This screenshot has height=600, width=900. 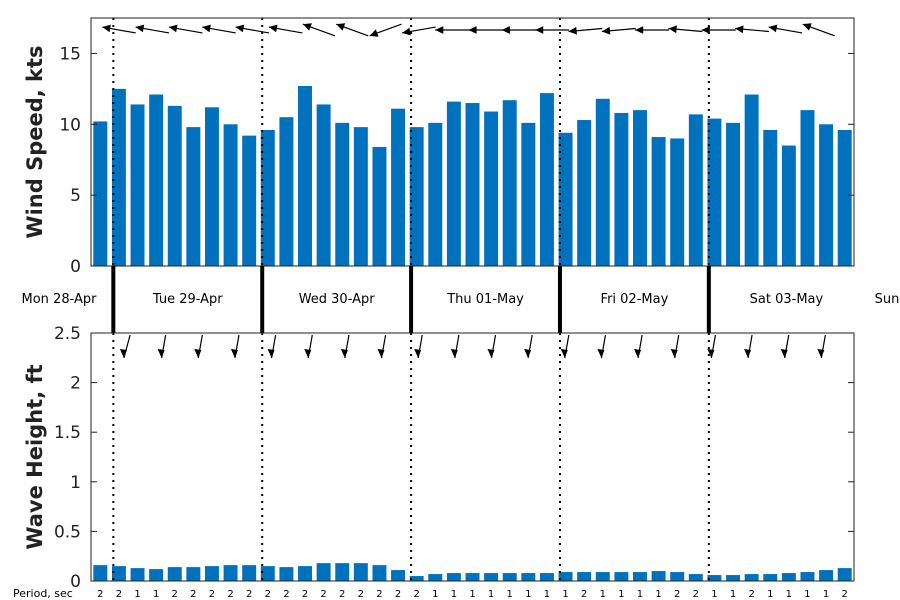 I want to click on day-label: Sun, so click(x=887, y=299).